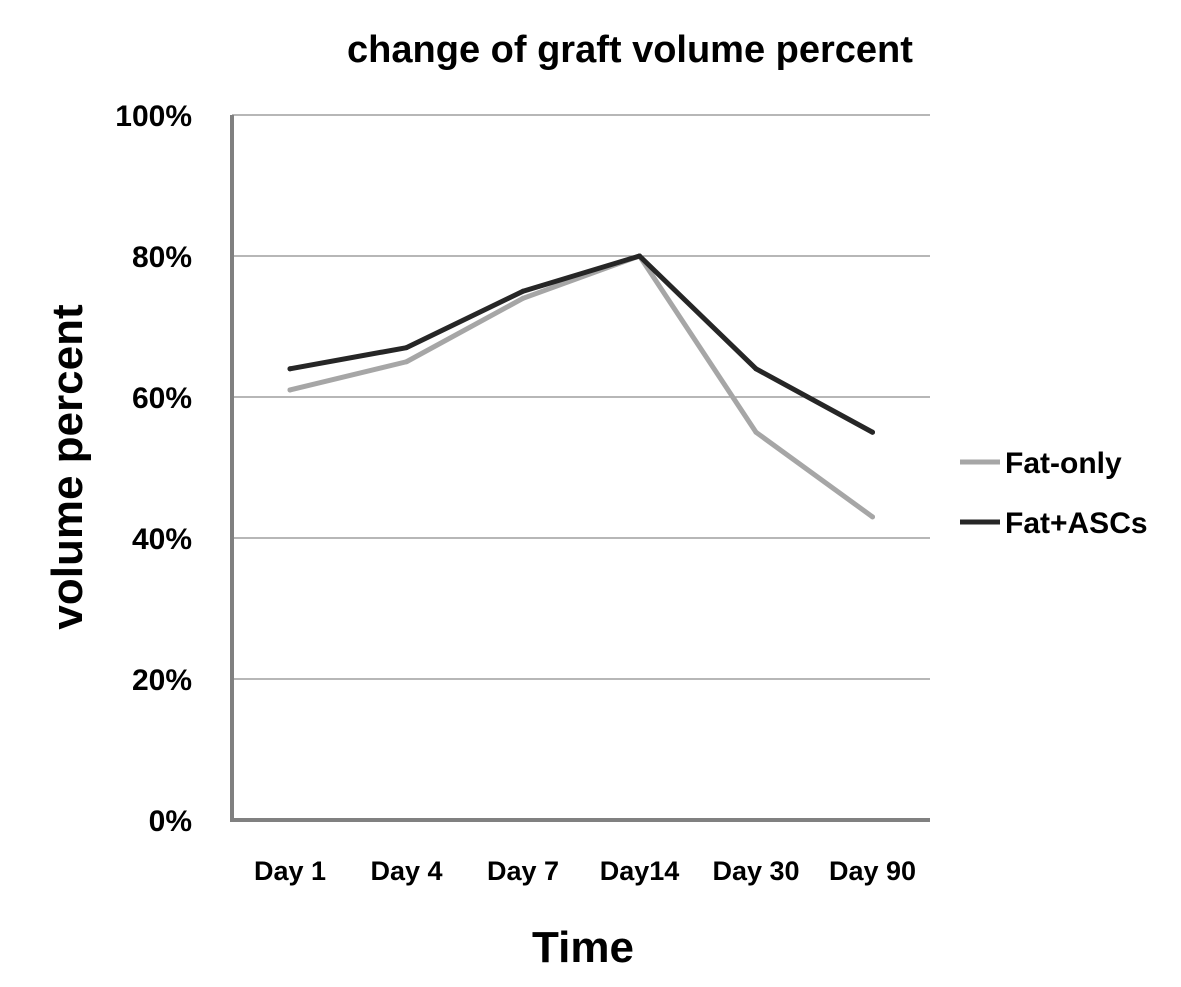 This screenshot has width=1181, height=987. I want to click on y-tick-label: 20%, so click(162, 680).